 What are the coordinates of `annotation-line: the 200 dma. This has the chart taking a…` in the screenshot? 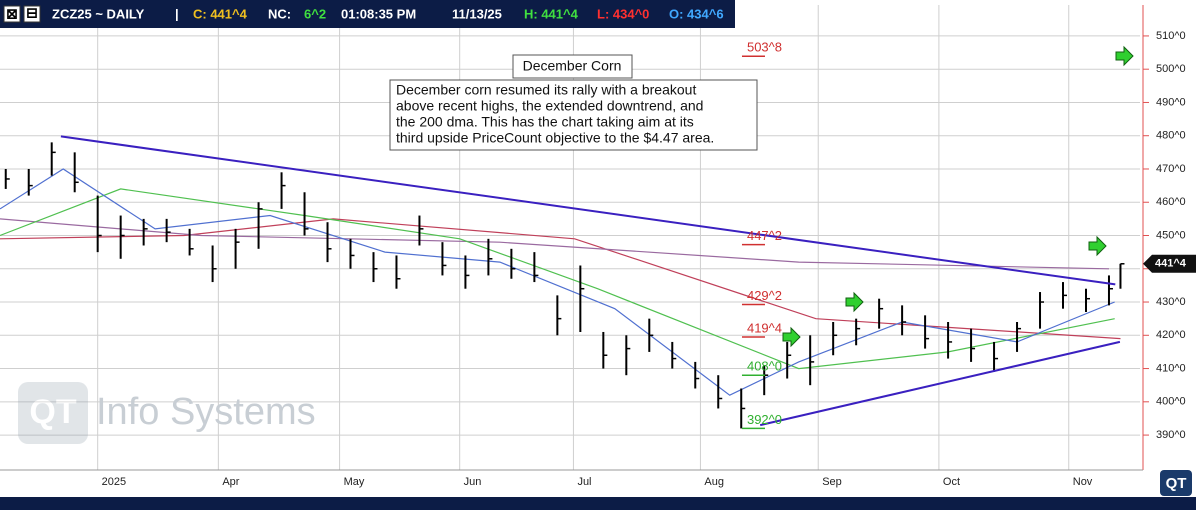 It's located at (545, 122).